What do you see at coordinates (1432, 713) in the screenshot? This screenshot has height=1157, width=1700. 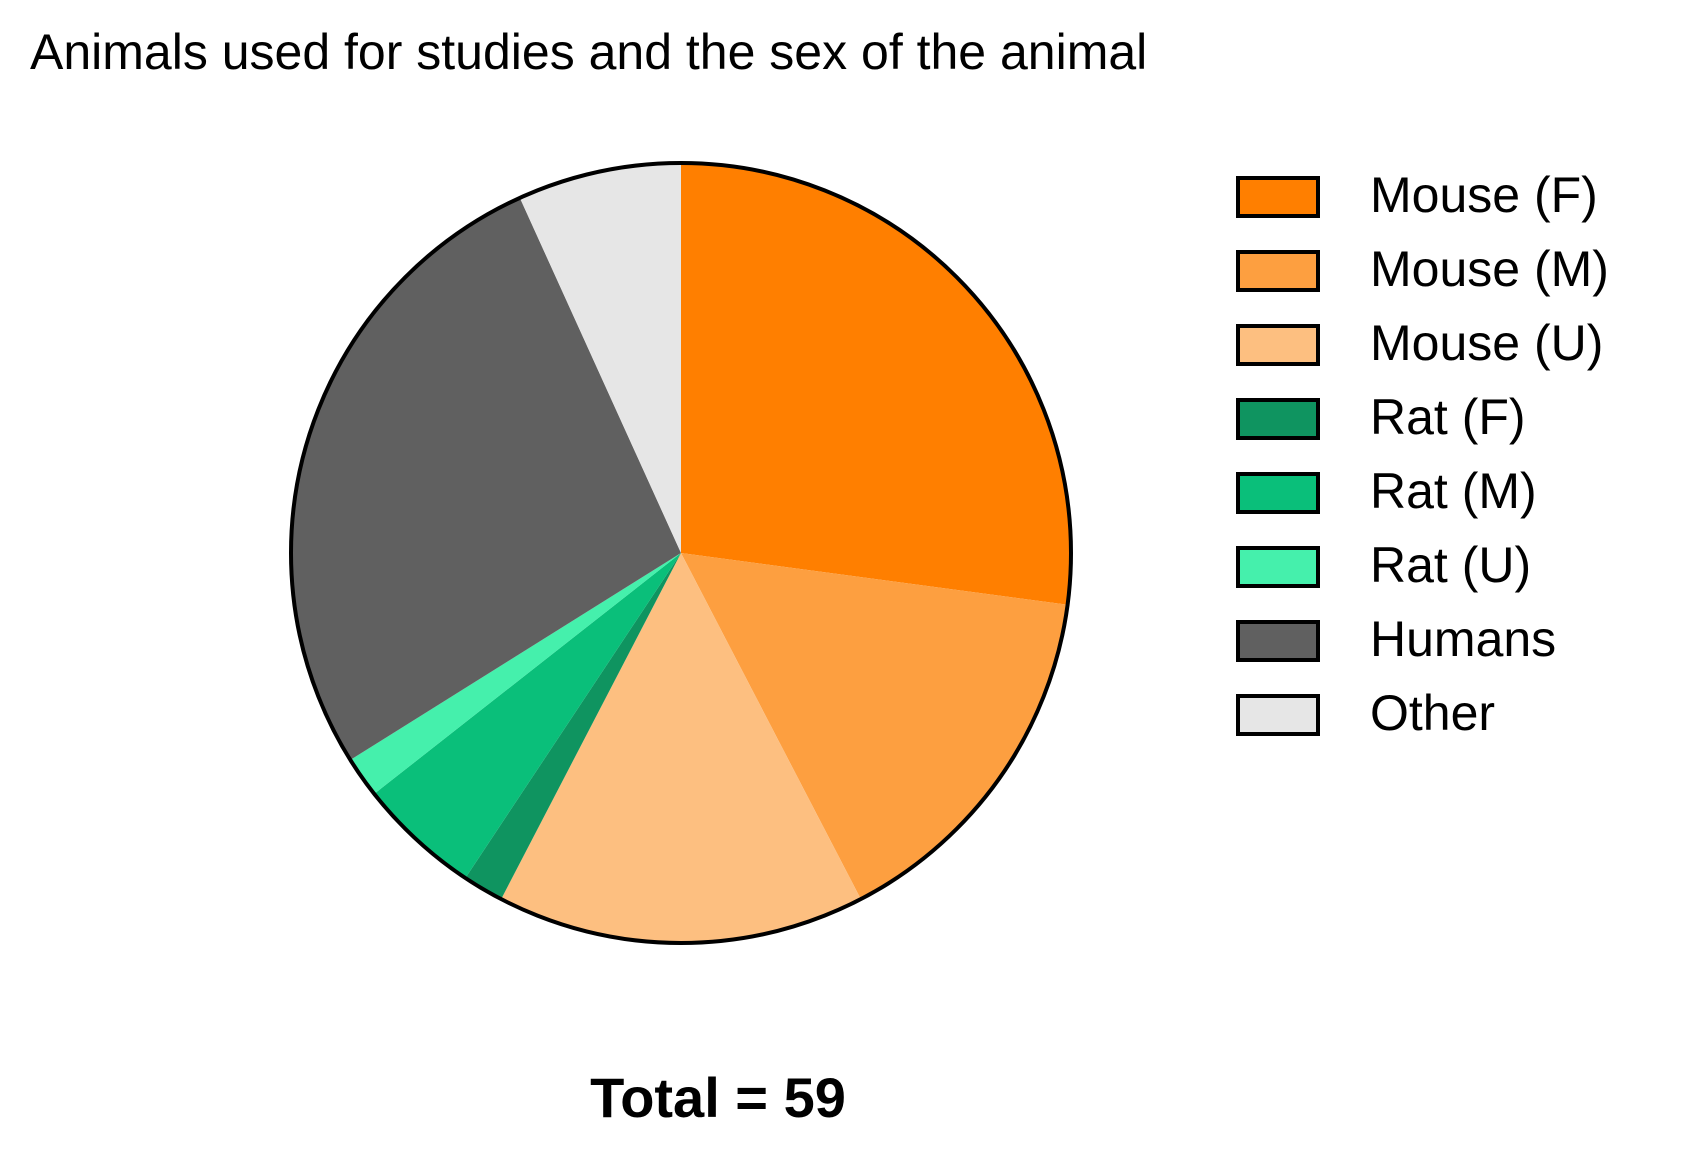 I see `legend-label: Other` at bounding box center [1432, 713].